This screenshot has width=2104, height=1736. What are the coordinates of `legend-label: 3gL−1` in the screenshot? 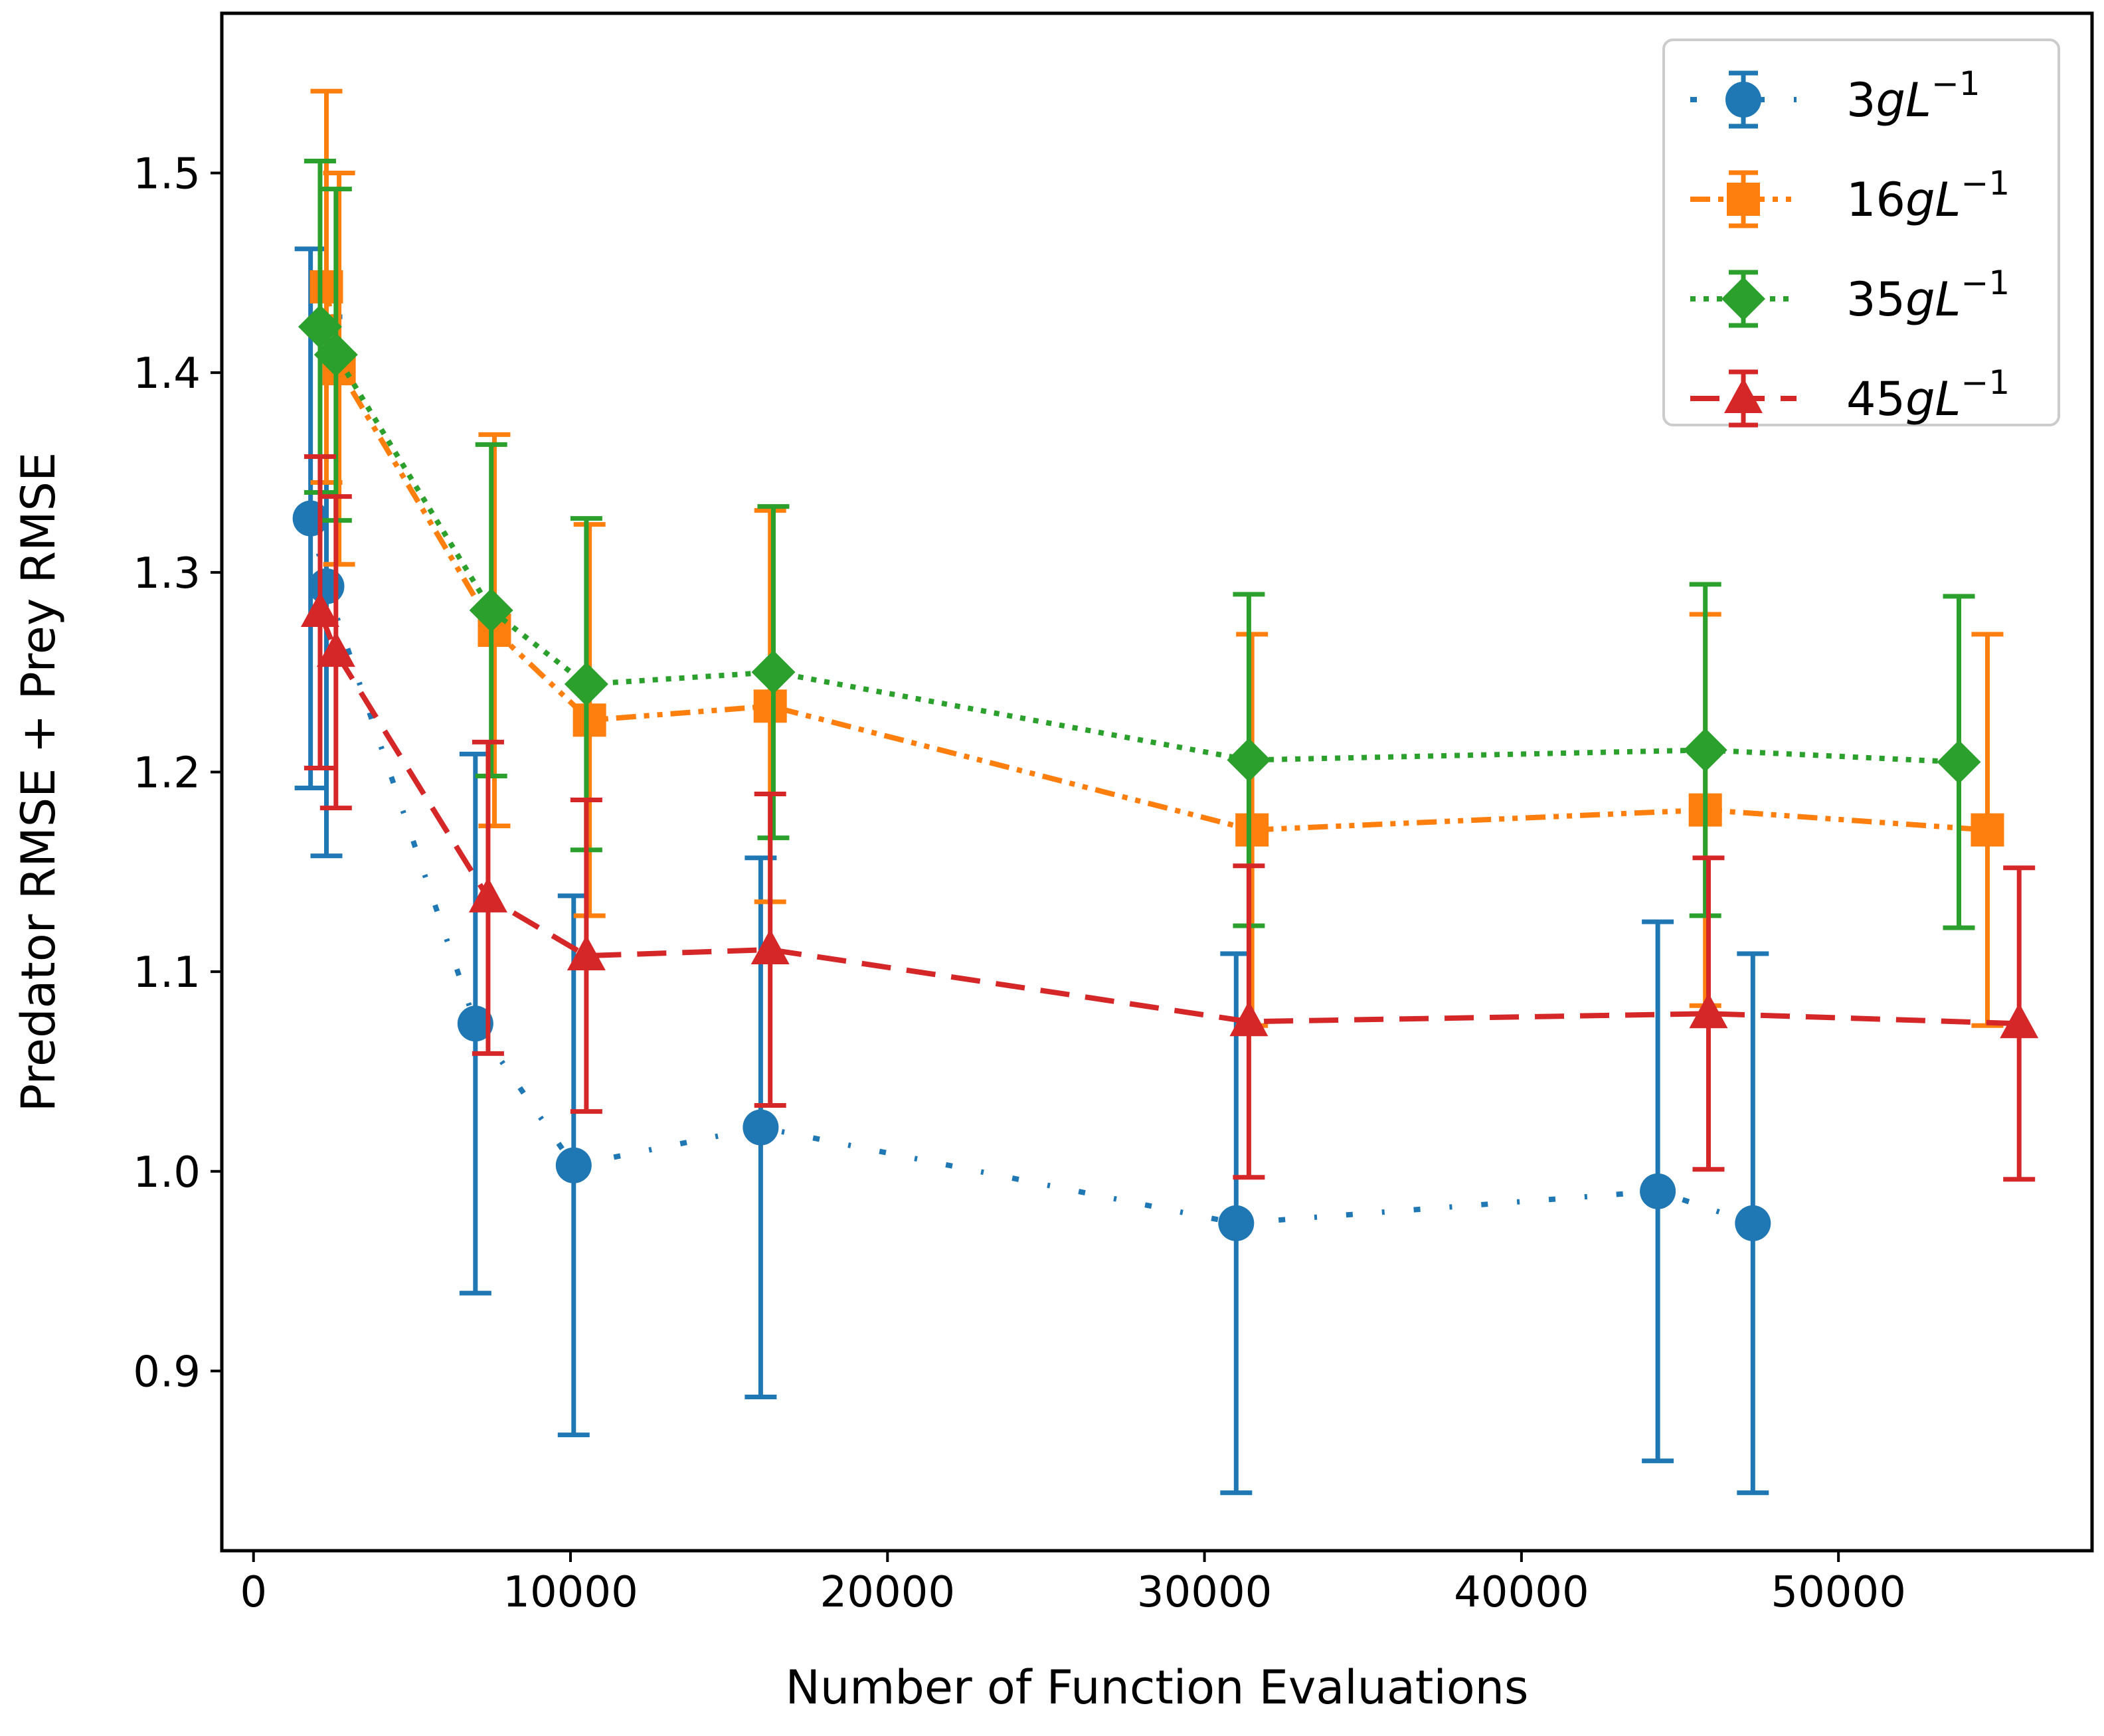 It's located at (1913, 96).